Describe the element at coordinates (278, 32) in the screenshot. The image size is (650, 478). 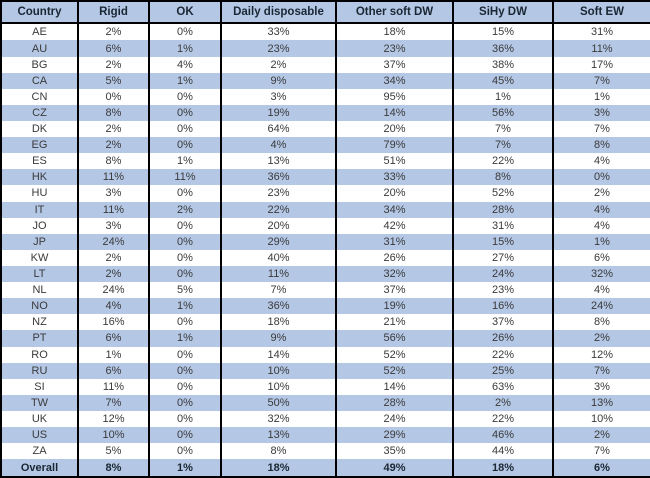
I see `value-cell: 33%` at that location.